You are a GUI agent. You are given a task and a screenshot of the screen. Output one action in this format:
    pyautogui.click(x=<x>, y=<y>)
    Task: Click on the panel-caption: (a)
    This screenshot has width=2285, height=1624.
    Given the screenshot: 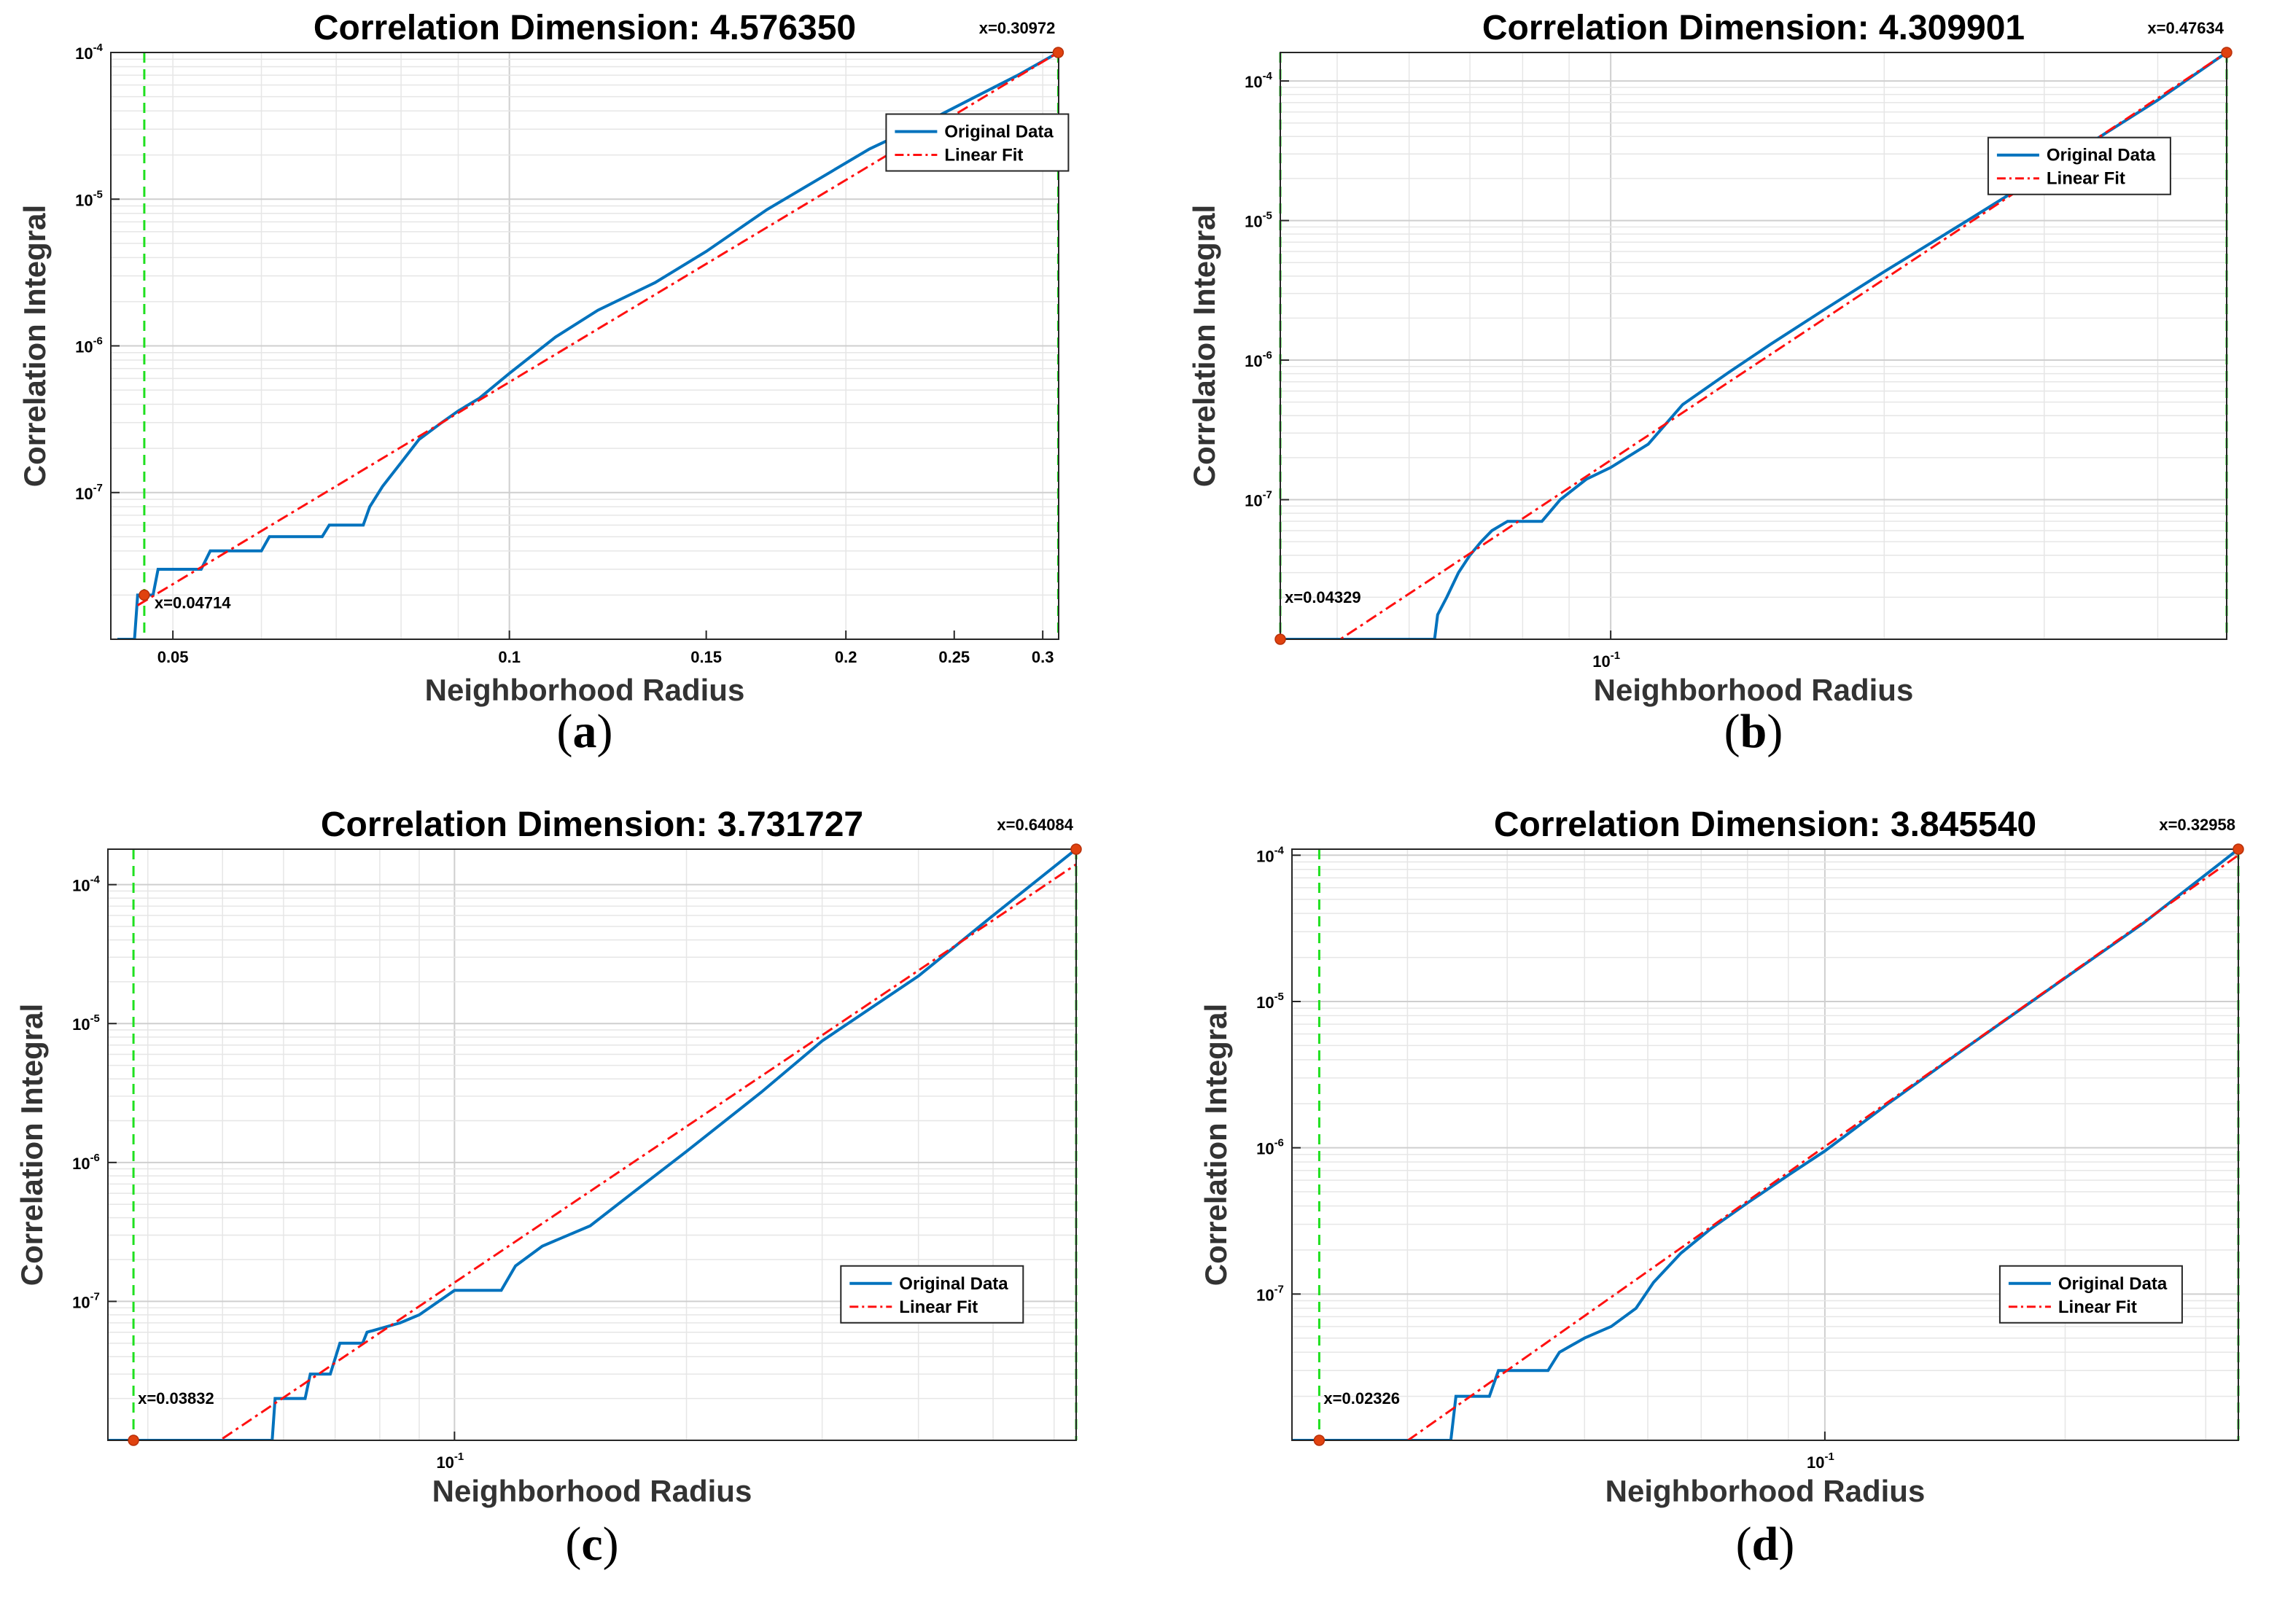 What is the action you would take?
    pyautogui.click(x=585, y=731)
    